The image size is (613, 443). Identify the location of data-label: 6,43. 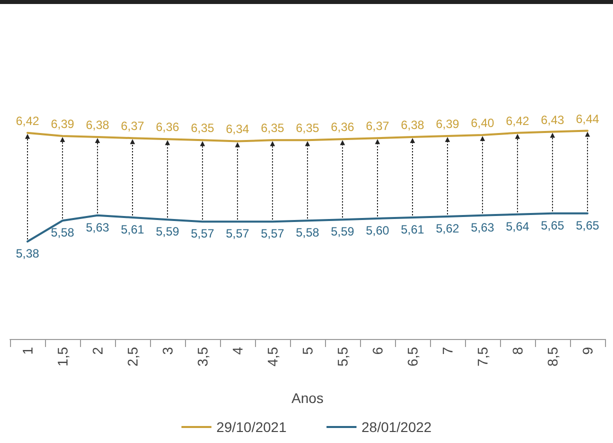
(552, 119).